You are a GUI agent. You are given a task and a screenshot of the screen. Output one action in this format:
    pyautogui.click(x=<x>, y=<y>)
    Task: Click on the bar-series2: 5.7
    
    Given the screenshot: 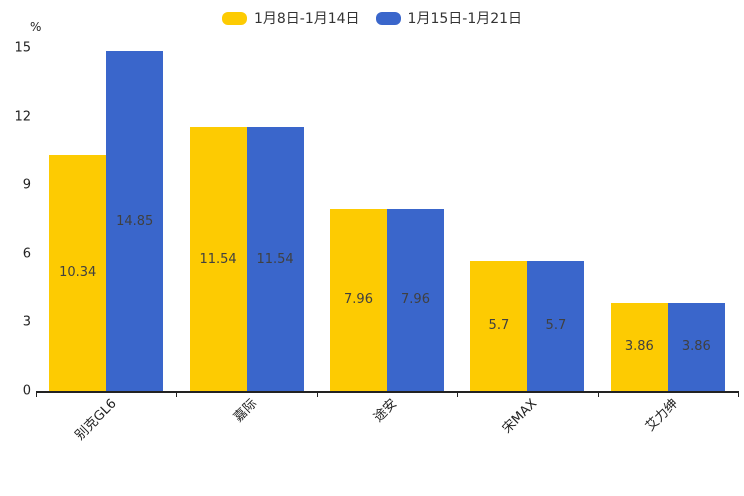 What is the action you would take?
    pyautogui.click(x=556, y=325)
    